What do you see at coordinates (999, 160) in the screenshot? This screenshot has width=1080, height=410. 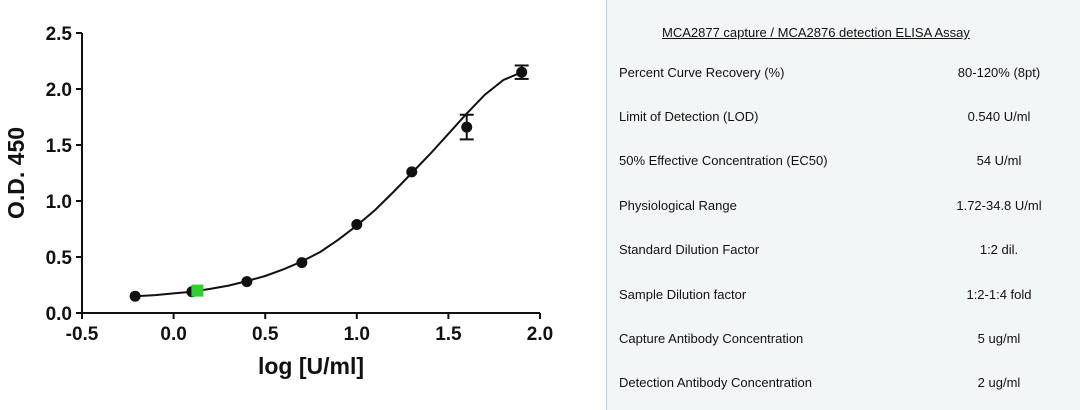 I see `param-value: 54 U/ml` at bounding box center [999, 160].